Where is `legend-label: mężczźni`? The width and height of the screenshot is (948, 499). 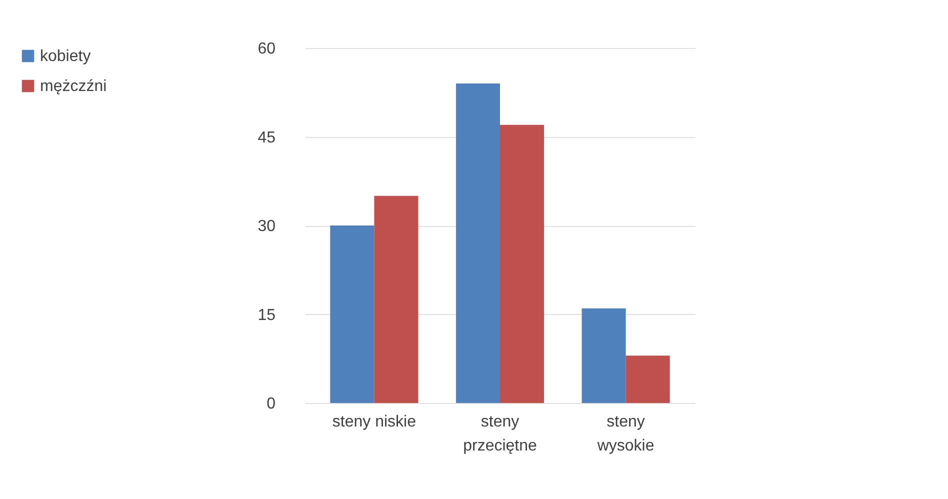 legend-label: mężczźni is located at coordinates (73, 86).